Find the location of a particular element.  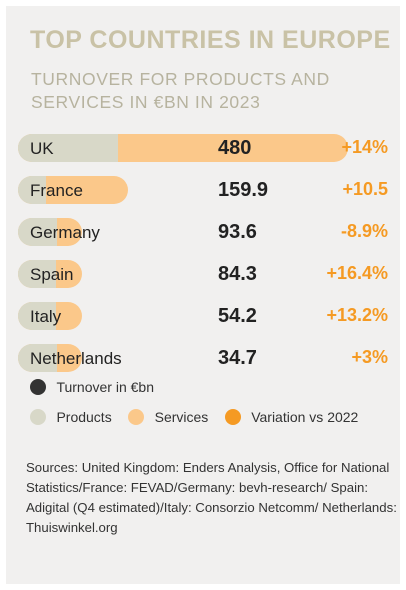

variation-value: -8.9% is located at coordinates (364, 231).